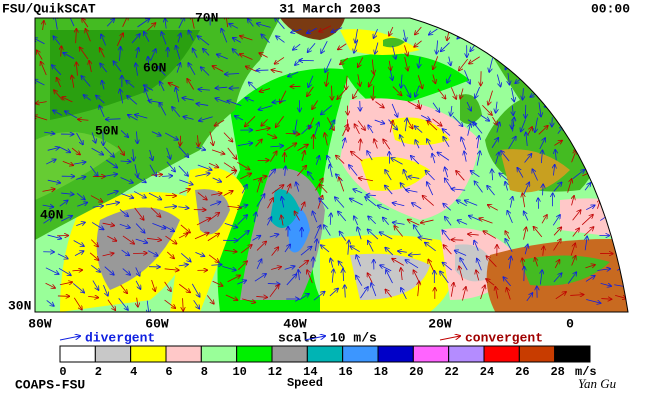  Describe the element at coordinates (239, 372) in the screenshot. I see `colorbar-tick-label: 10` at that location.